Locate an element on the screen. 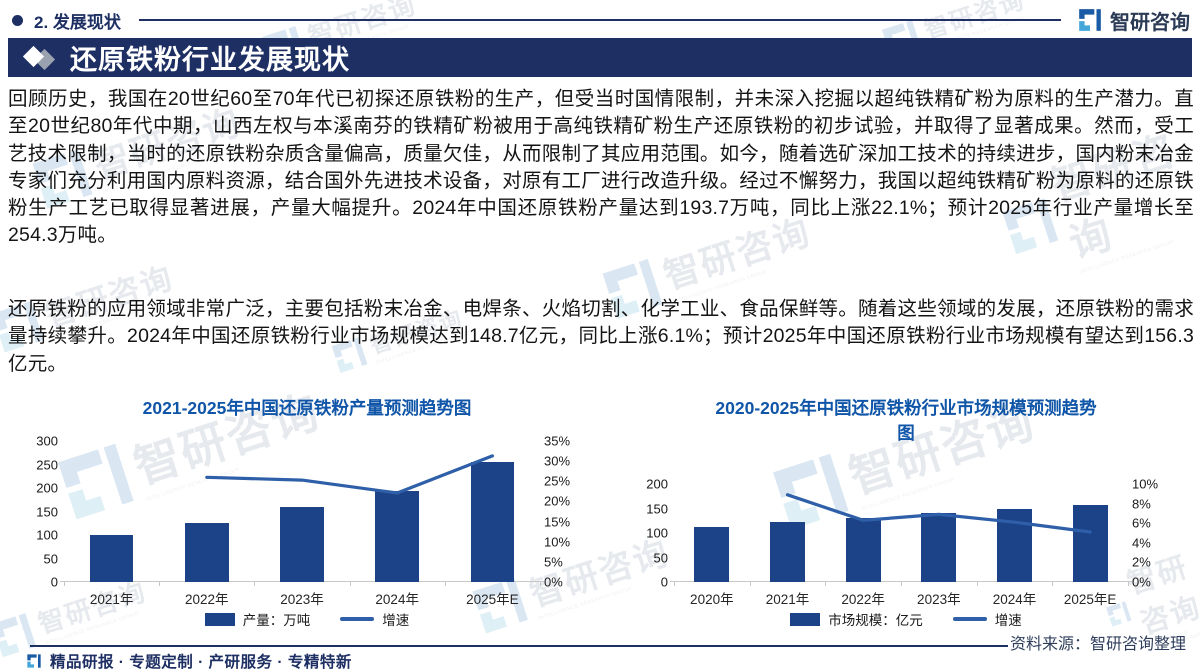 The image size is (1200, 672). bar-legend-label: 市场规模：亿元 is located at coordinates (875, 620).